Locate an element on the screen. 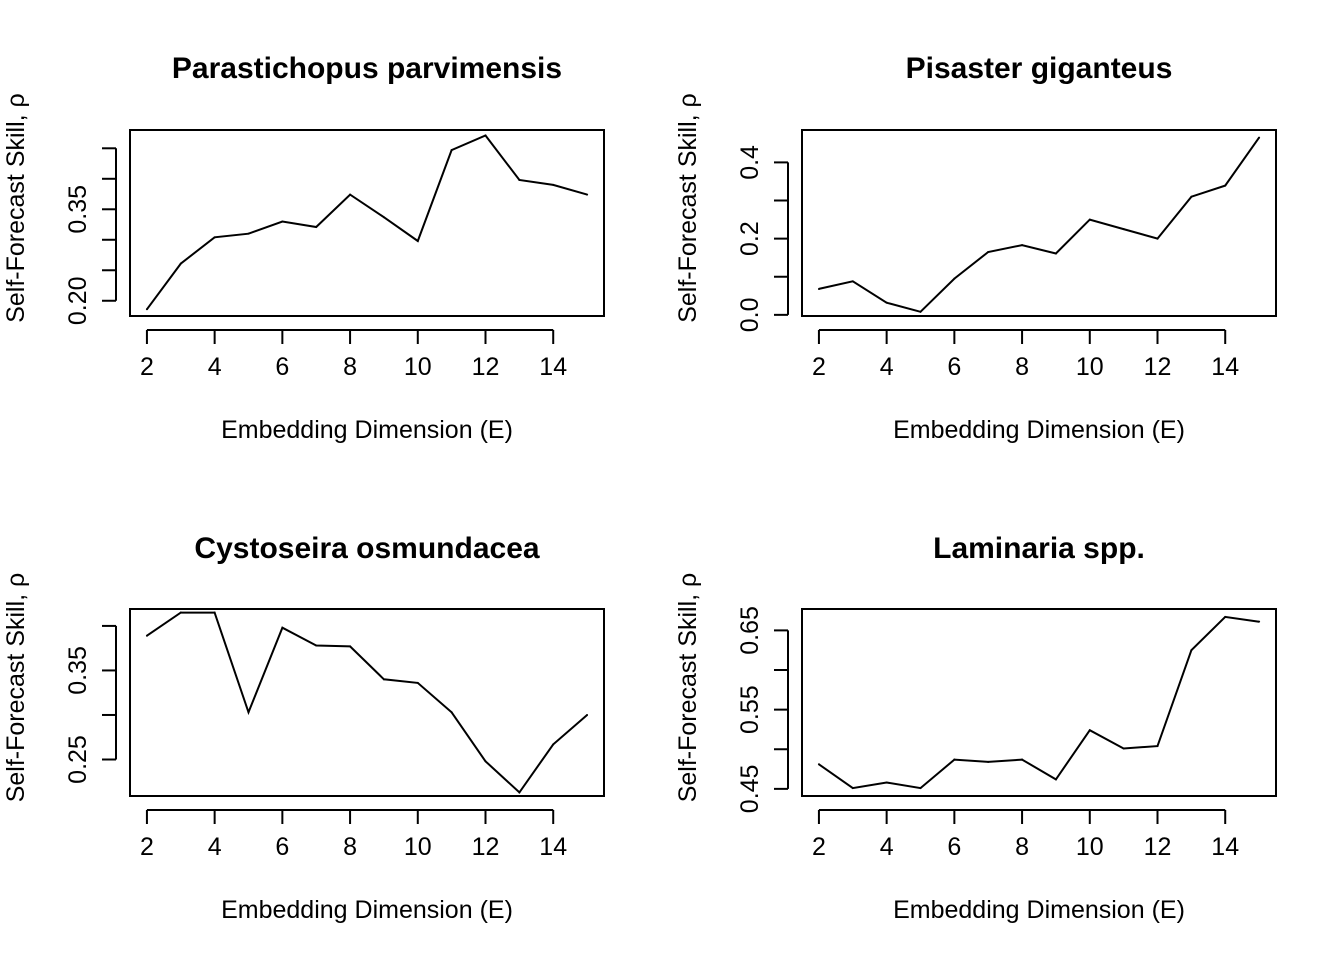  y-tick-label: 0.45 is located at coordinates (750, 789).